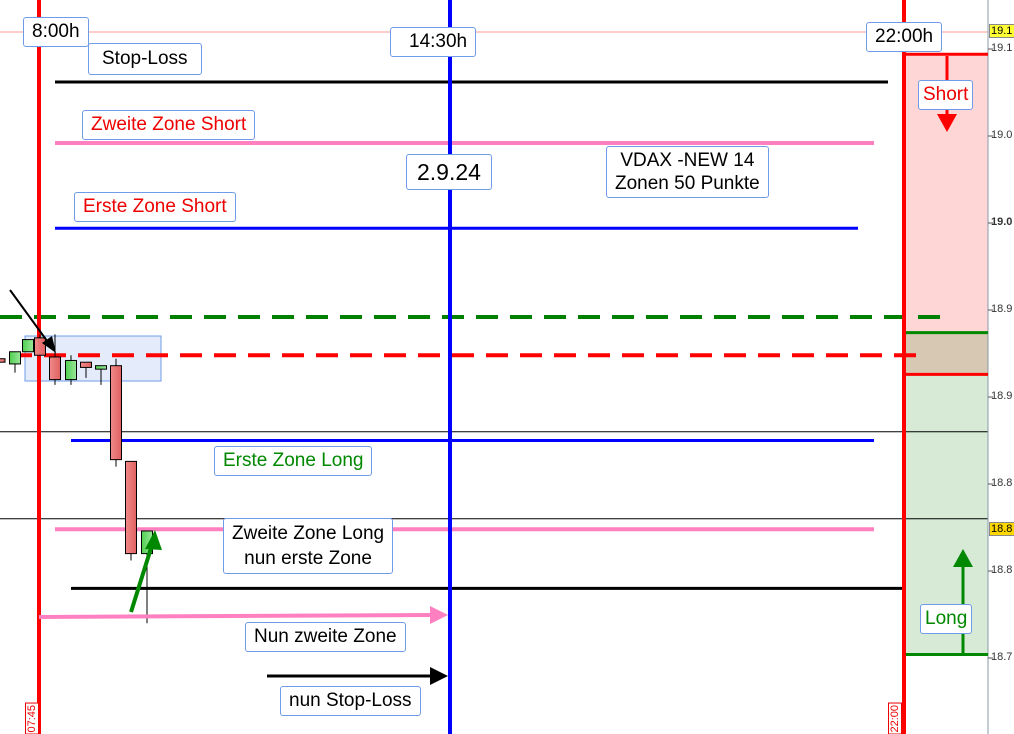 This screenshot has width=1014, height=734. I want to click on pink-right-arrow, so click(235, 616).